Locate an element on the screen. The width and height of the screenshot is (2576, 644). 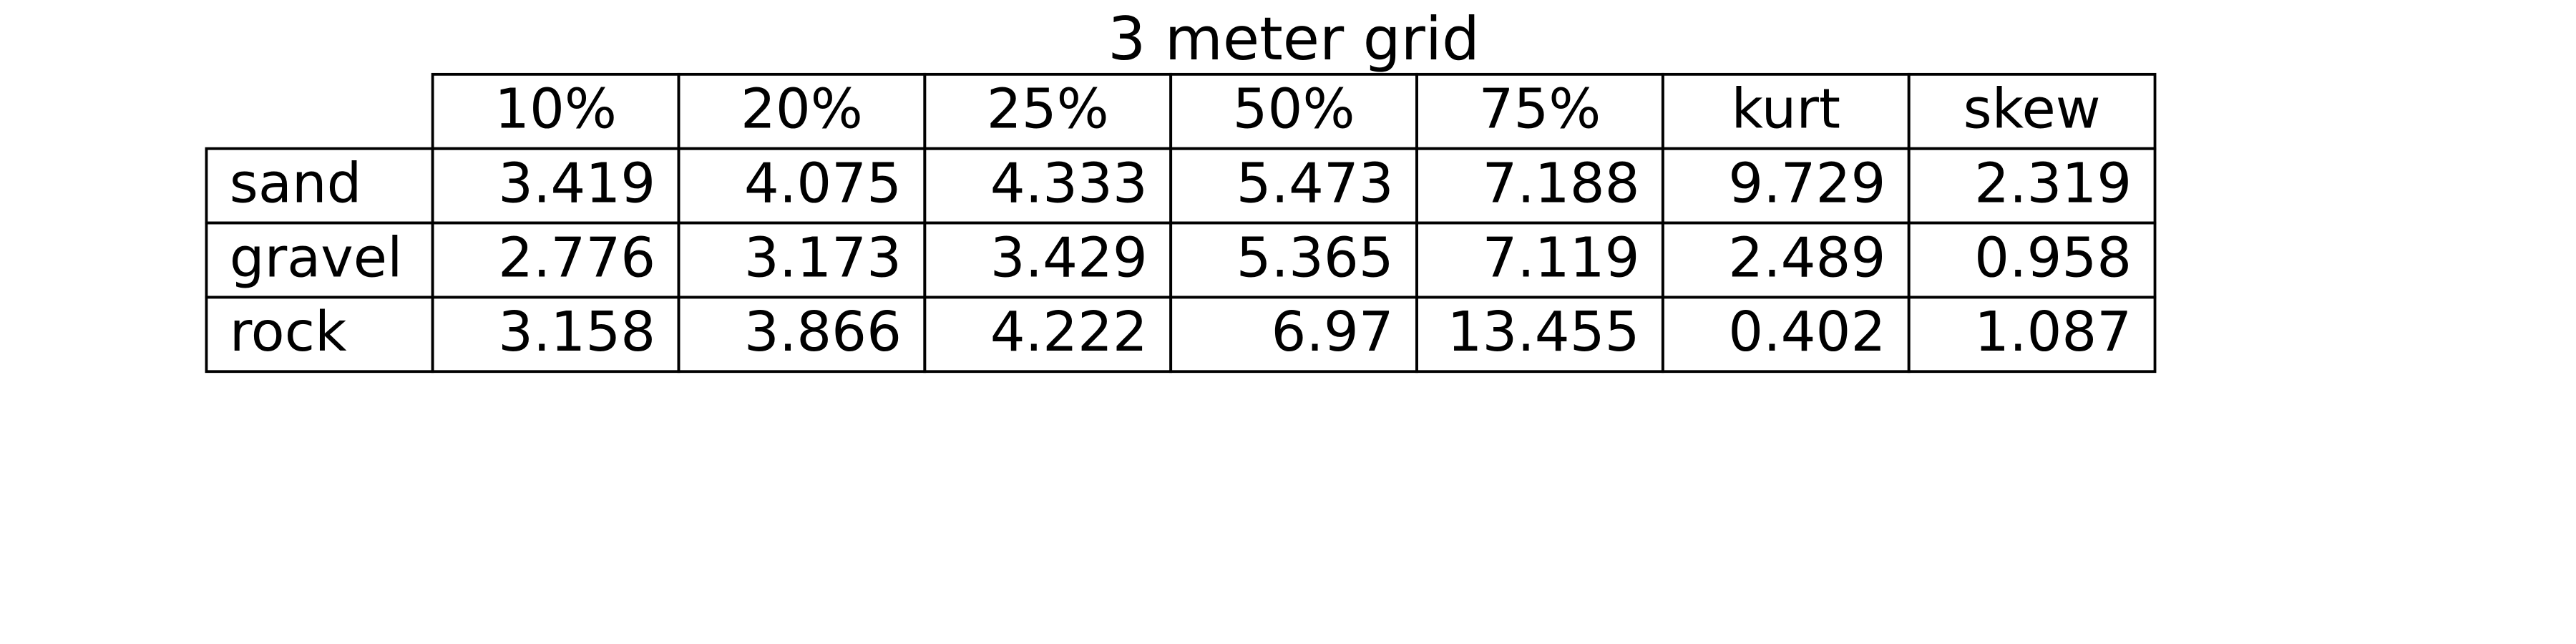
chart-title: 3 meter grid is located at coordinates (1294, 39).